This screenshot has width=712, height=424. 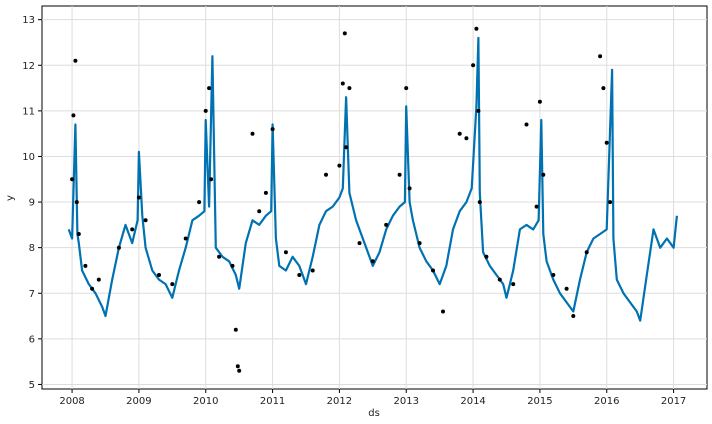 What do you see at coordinates (28, 111) in the screenshot?
I see `y-tick-label: 11` at bounding box center [28, 111].